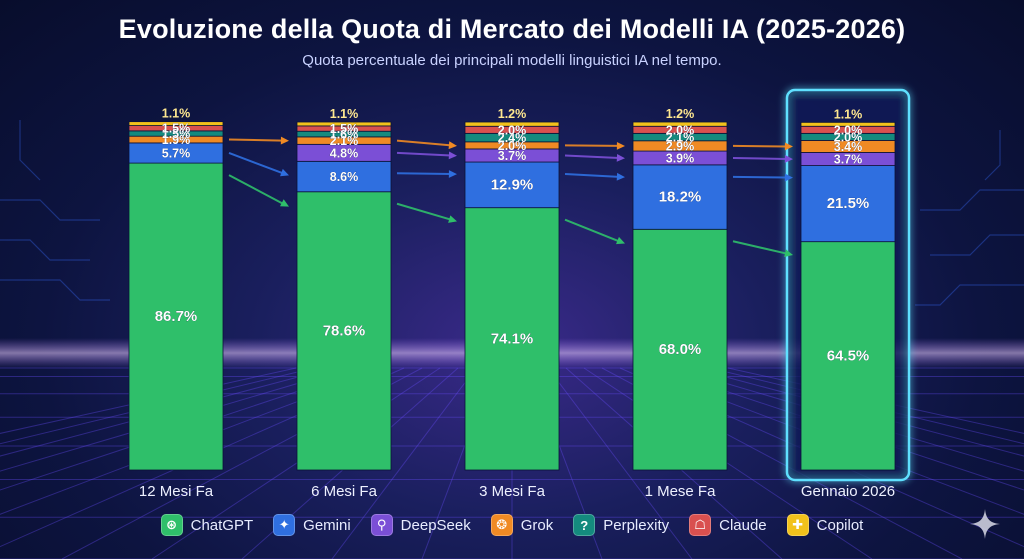  Describe the element at coordinates (848, 160) in the screenshot. I see `data-label-deepseek-4: 3.7%` at that location.